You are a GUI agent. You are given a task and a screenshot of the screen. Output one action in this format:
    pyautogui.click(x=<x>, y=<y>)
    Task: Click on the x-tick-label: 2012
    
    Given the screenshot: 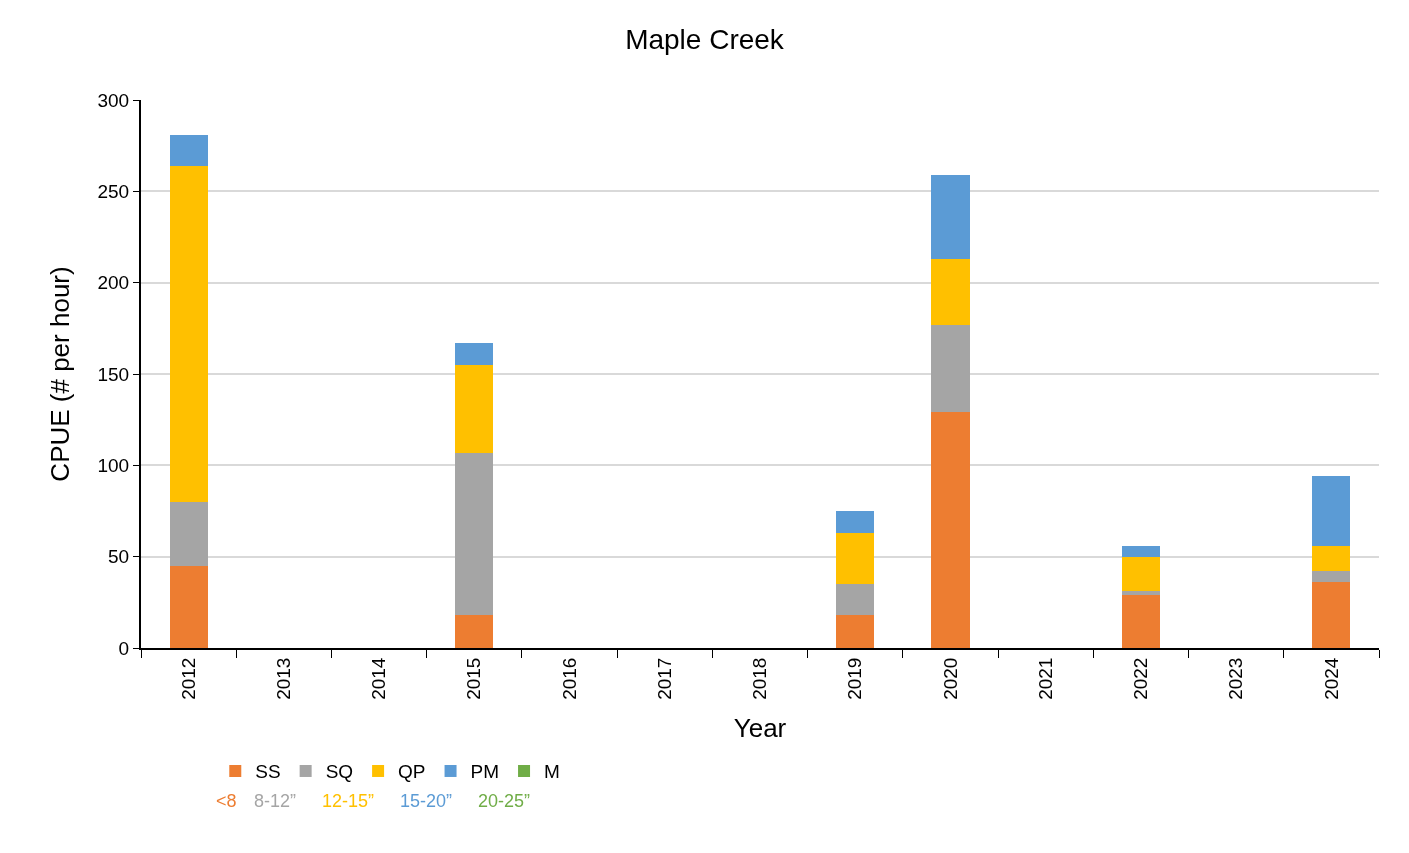 What is the action you would take?
    pyautogui.click(x=188, y=678)
    